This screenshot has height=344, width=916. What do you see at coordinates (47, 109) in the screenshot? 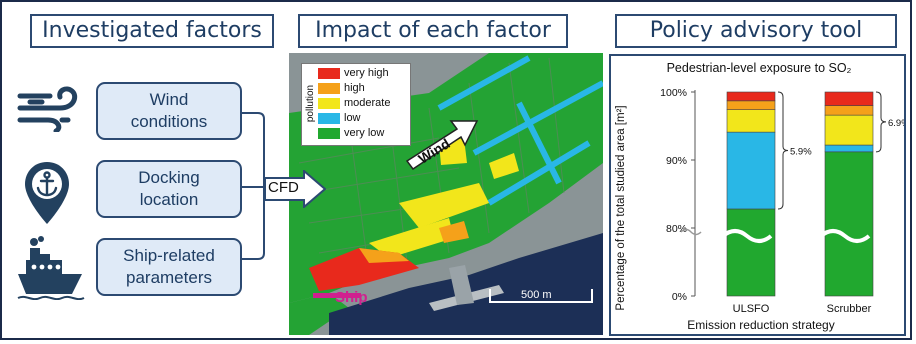
I see `wind-icon` at bounding box center [47, 109].